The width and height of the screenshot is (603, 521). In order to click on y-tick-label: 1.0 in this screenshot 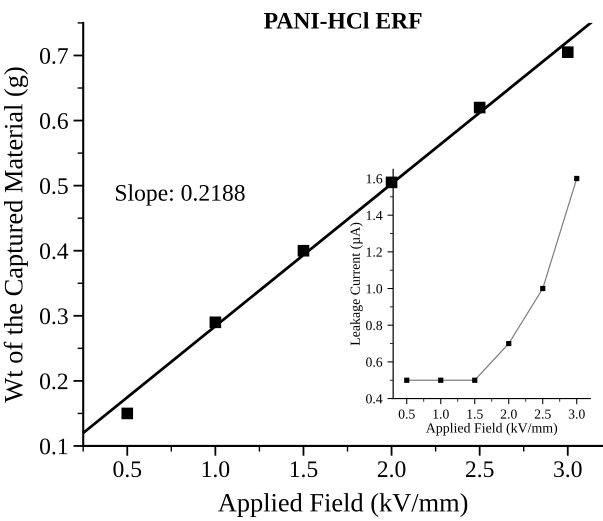, I will do `click(374, 289)`.